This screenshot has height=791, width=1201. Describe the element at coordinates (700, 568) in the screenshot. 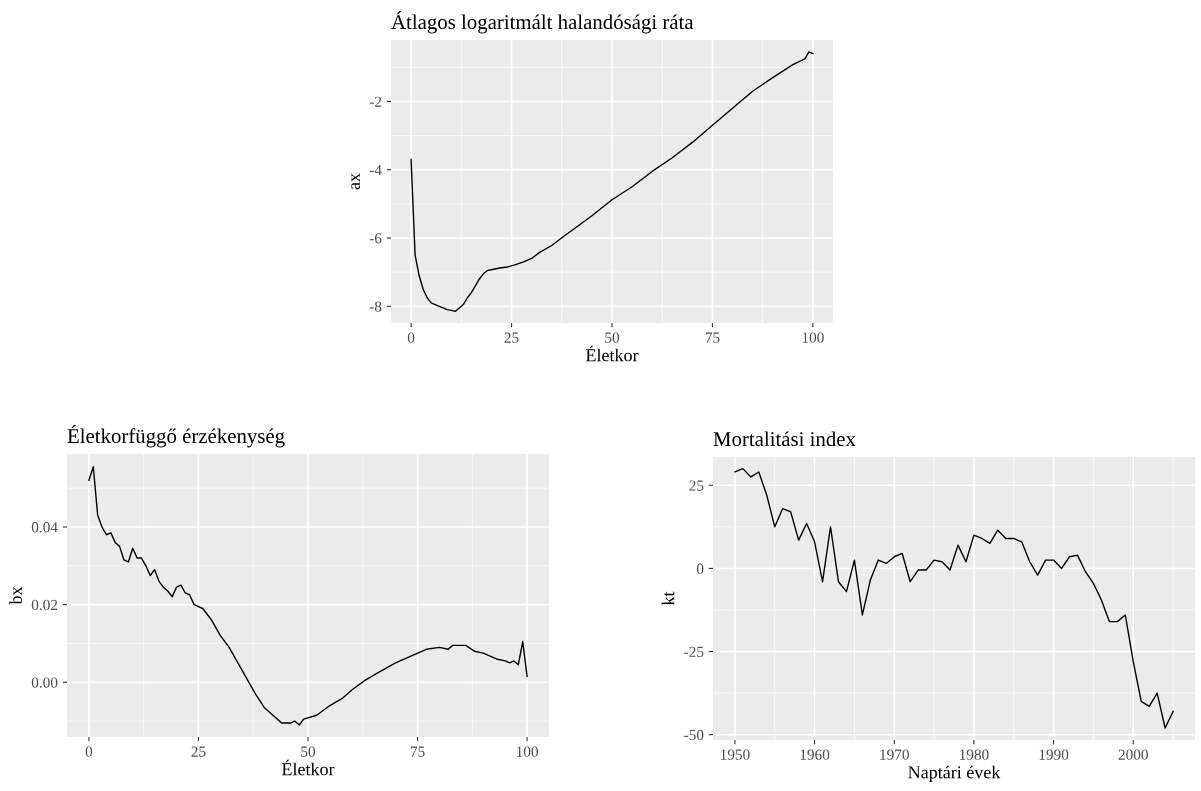

I see `y-tick-label: 0` at that location.